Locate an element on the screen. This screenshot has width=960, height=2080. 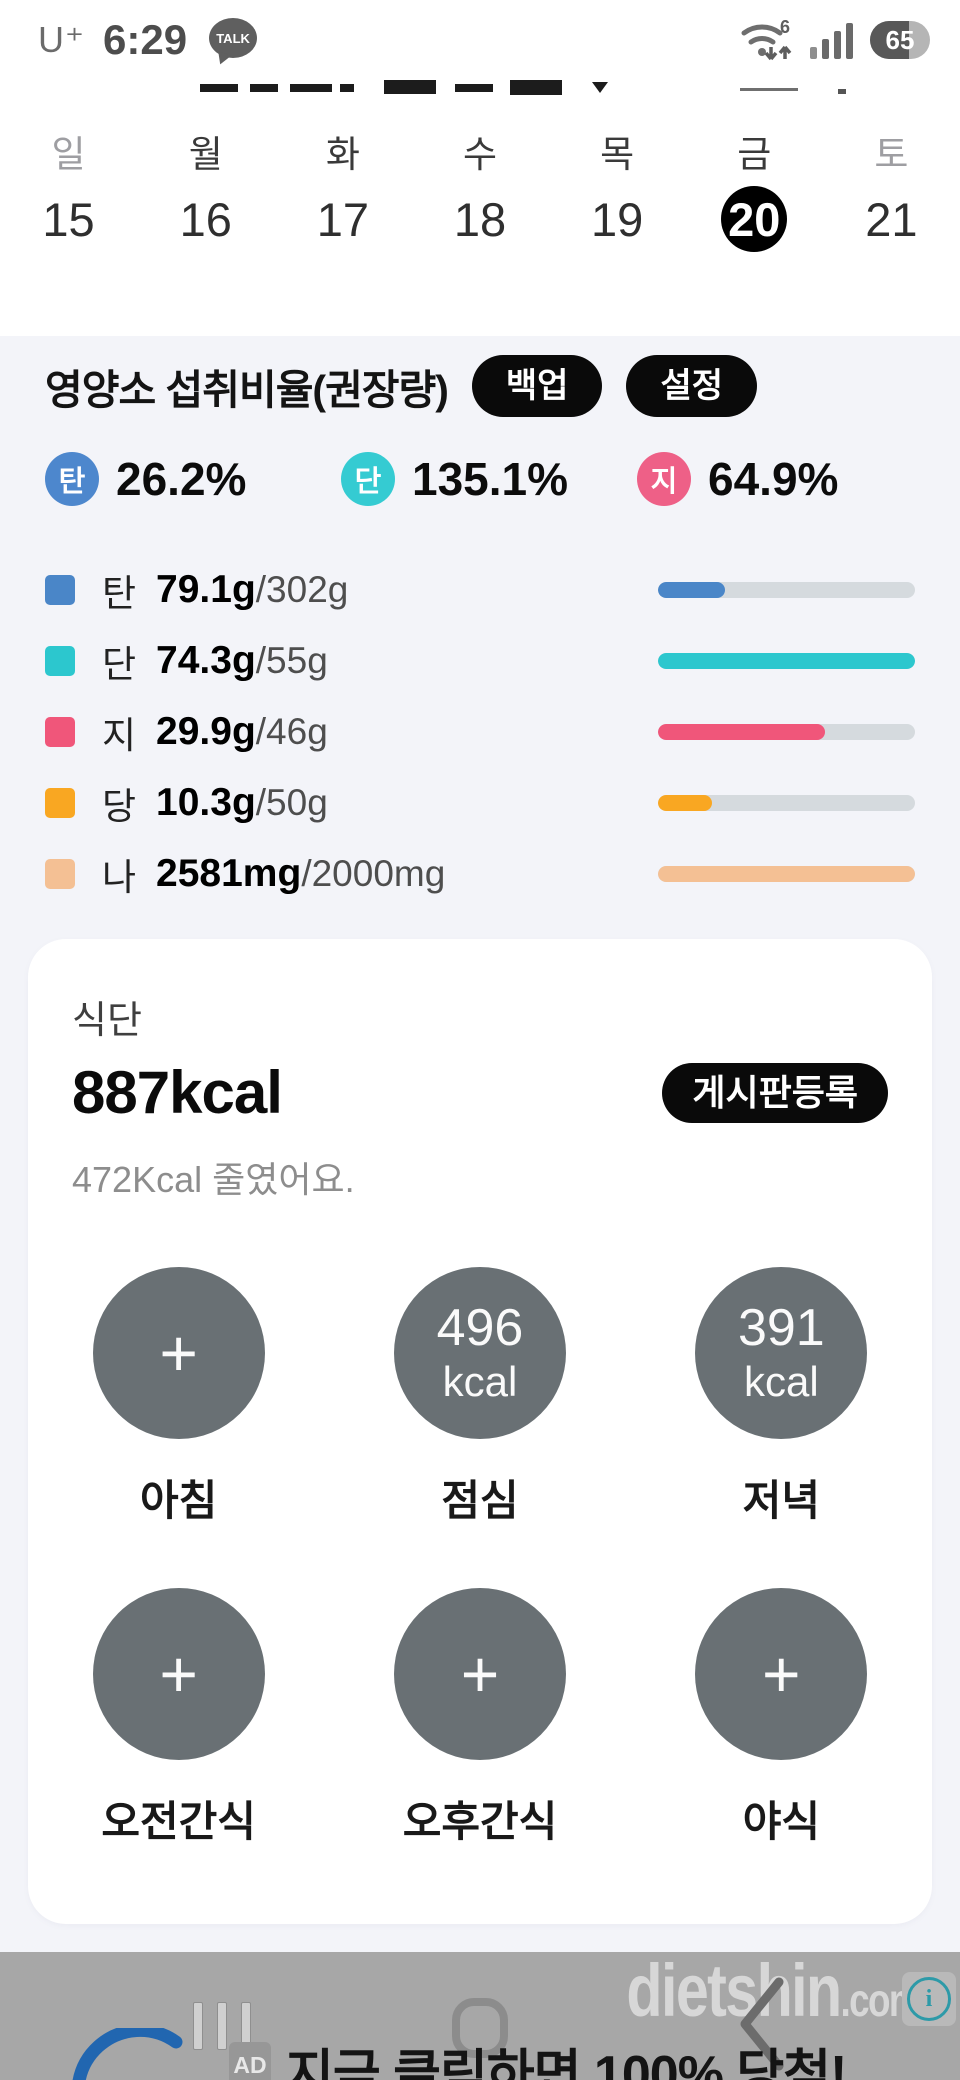
meal-label: 아침 is located at coordinates (179, 1500).